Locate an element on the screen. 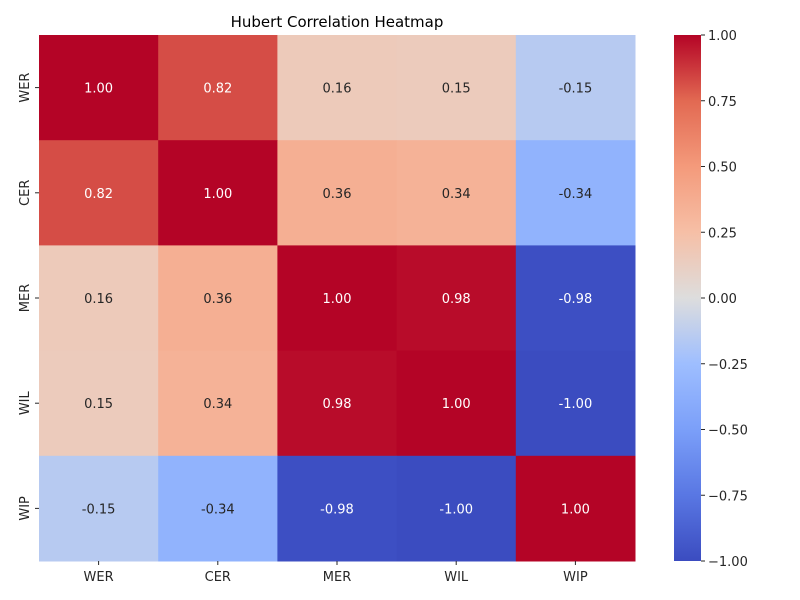  chart-title: Hubert Correlation Heatmap is located at coordinates (337, 22).